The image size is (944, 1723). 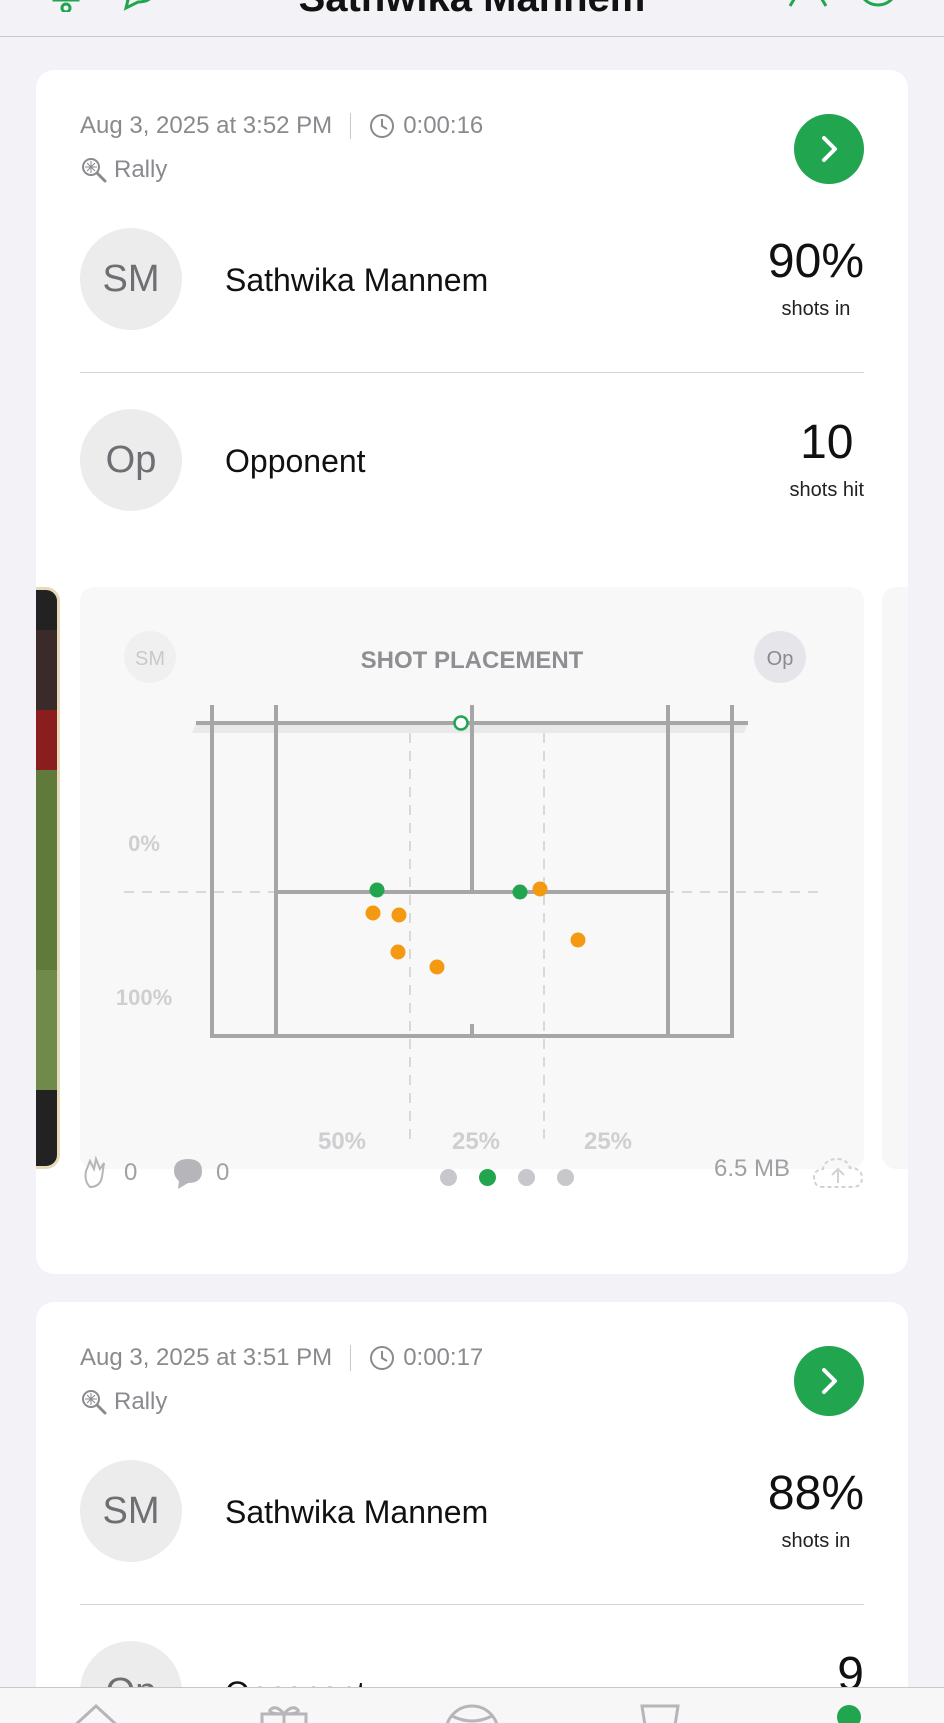 I want to click on home-icon, so click(x=96, y=1712).